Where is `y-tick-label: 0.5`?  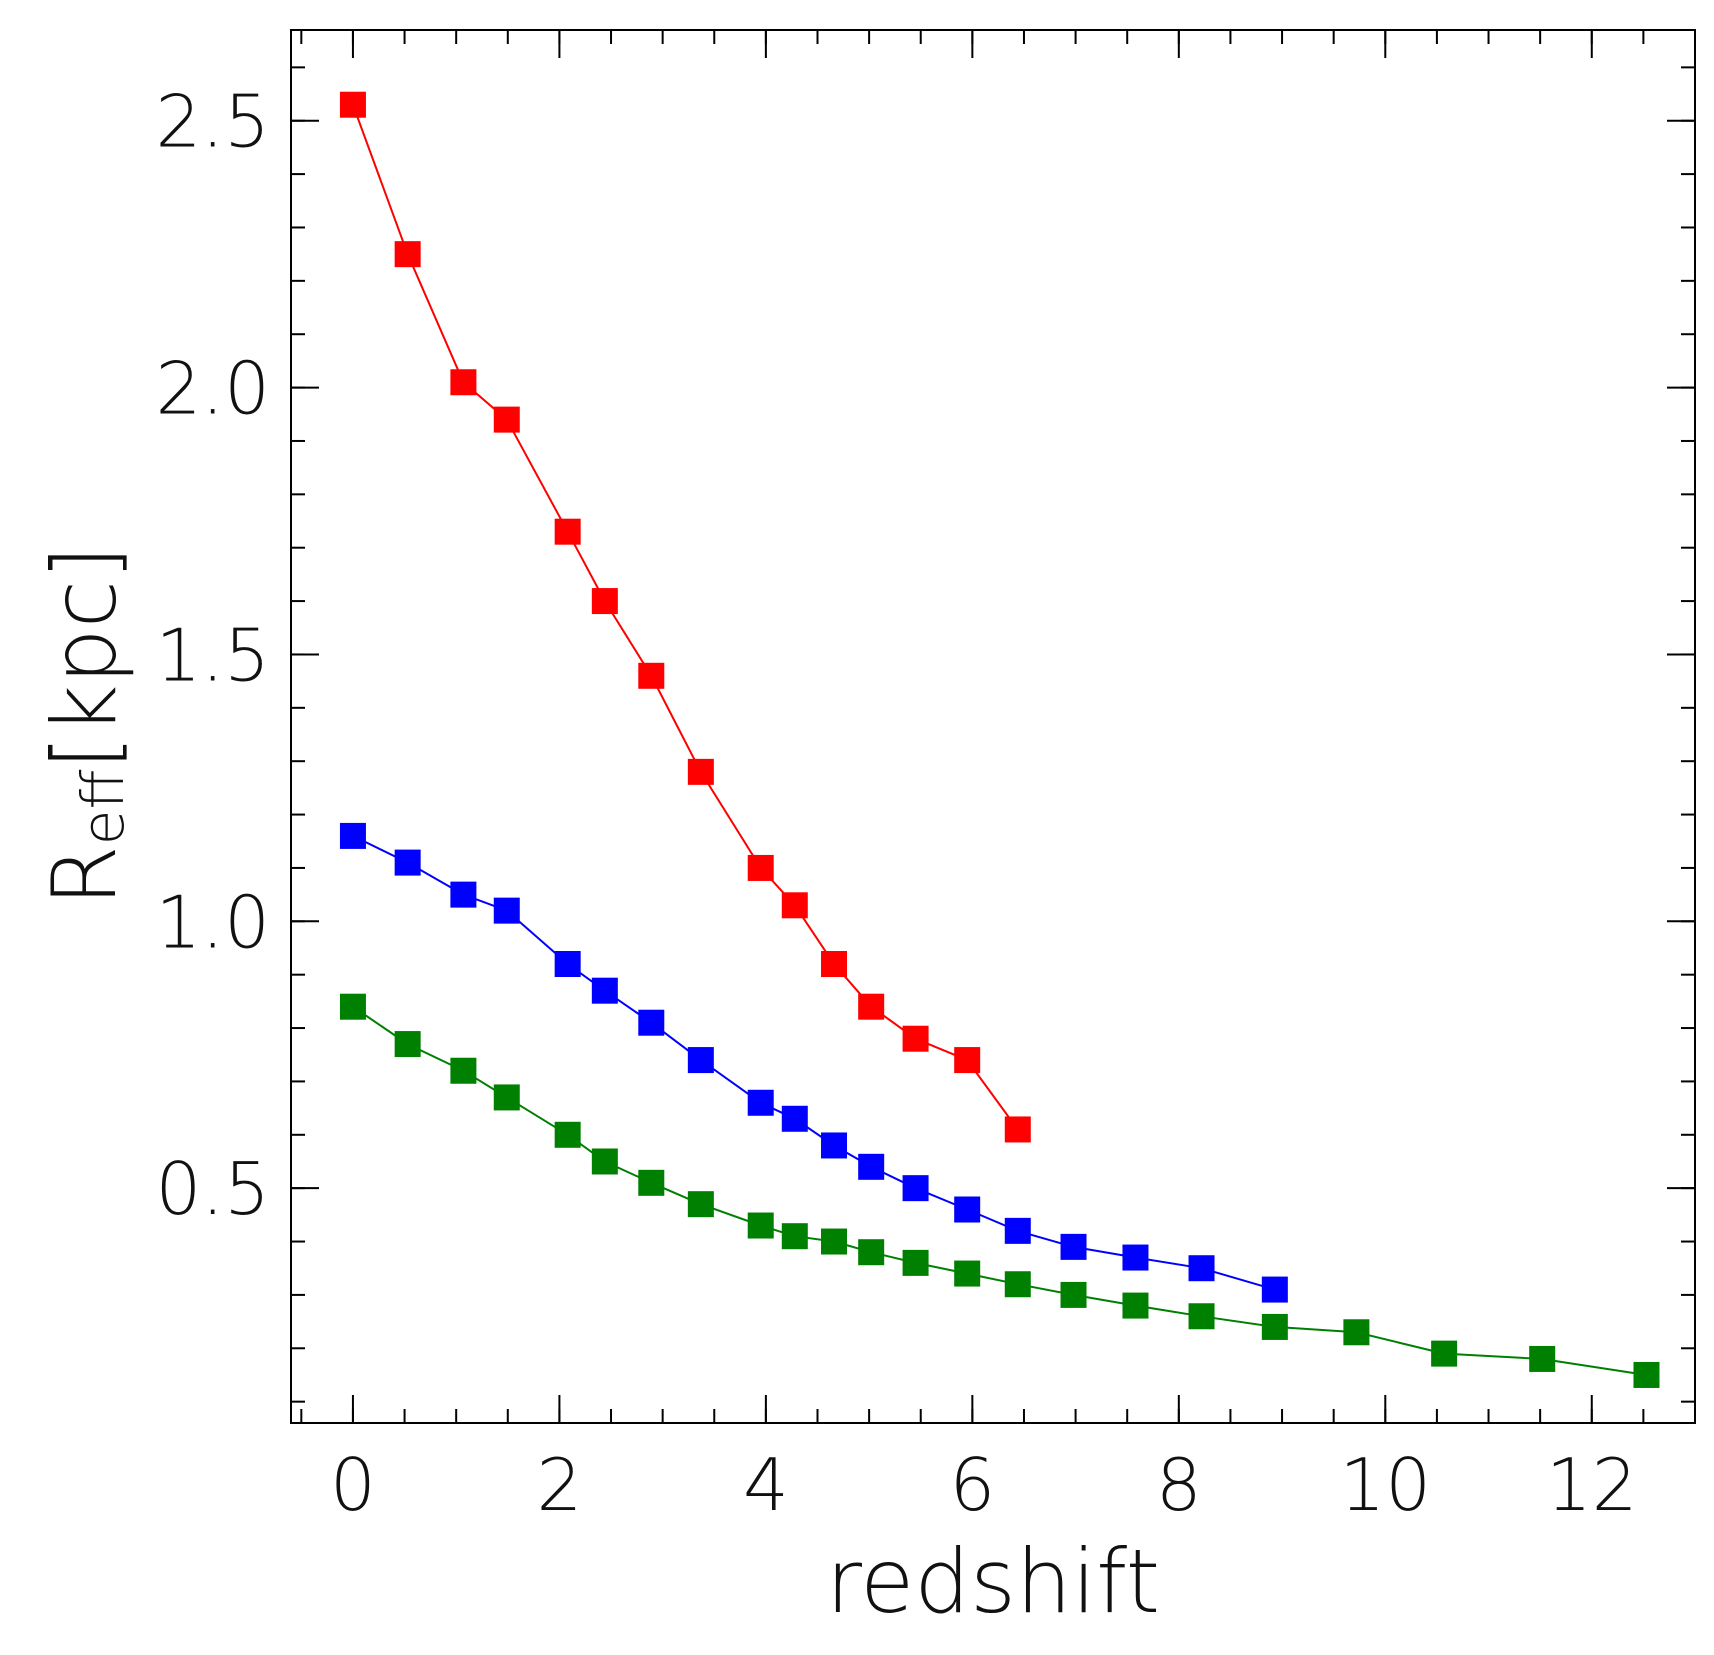 y-tick-label: 0.5 is located at coordinates (212, 1189).